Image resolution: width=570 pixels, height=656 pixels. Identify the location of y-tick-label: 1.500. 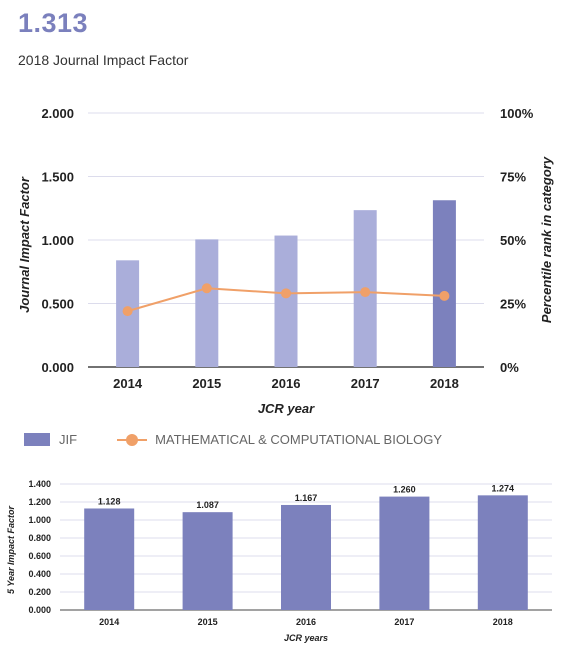
(57, 177).